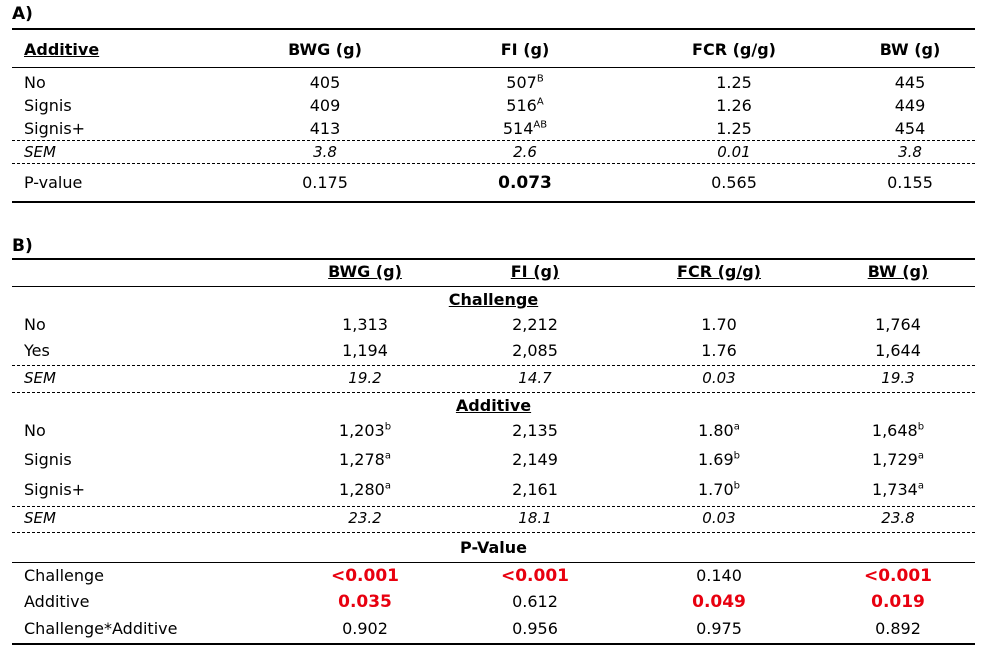 The height and width of the screenshot is (663, 1000). Describe the element at coordinates (22, 246) in the screenshot. I see `table-b-label: B)` at that location.